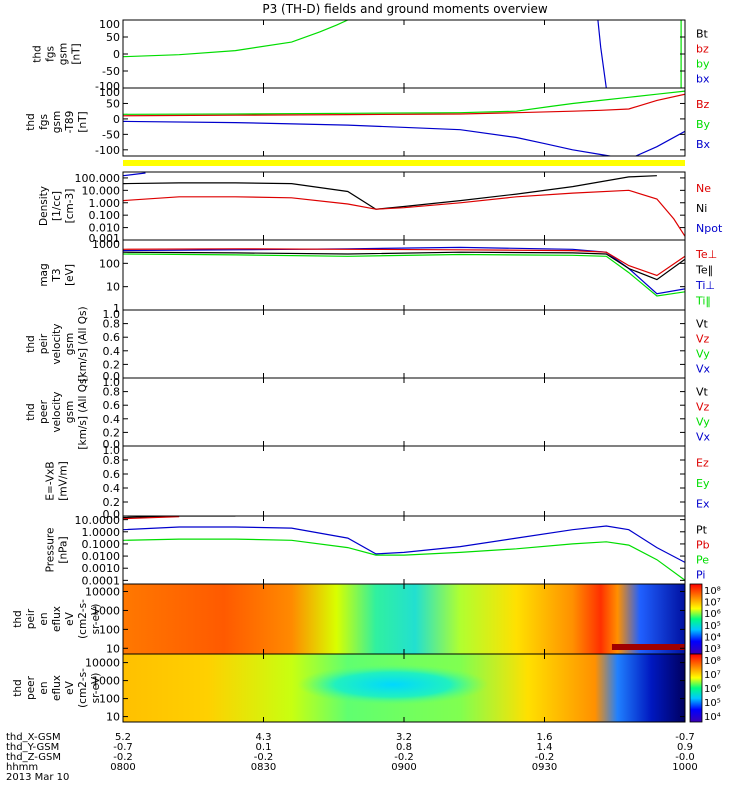 The width and height of the screenshot is (750, 804). I want to click on legend-entry: bz, so click(702, 49).